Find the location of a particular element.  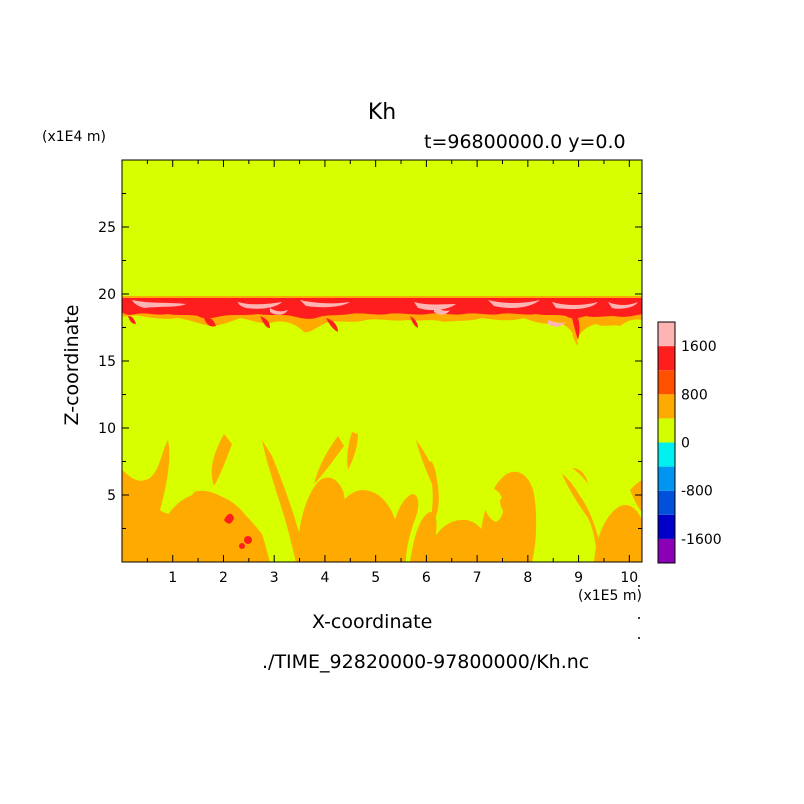

axis-dot-markers is located at coordinates (639, 612).